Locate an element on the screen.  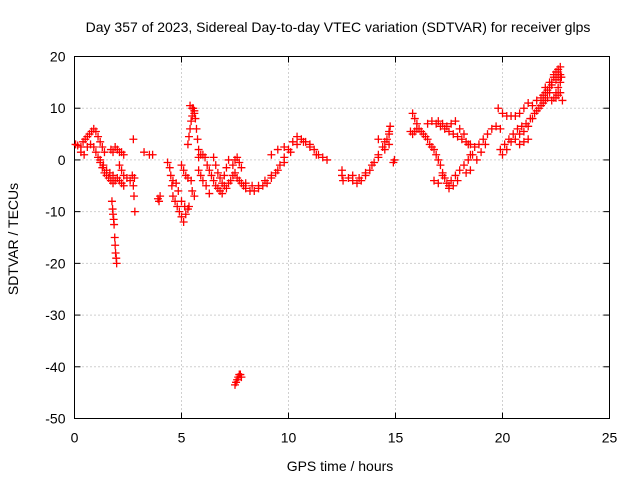
y-tick-label: 20 is located at coordinates (58, 57).